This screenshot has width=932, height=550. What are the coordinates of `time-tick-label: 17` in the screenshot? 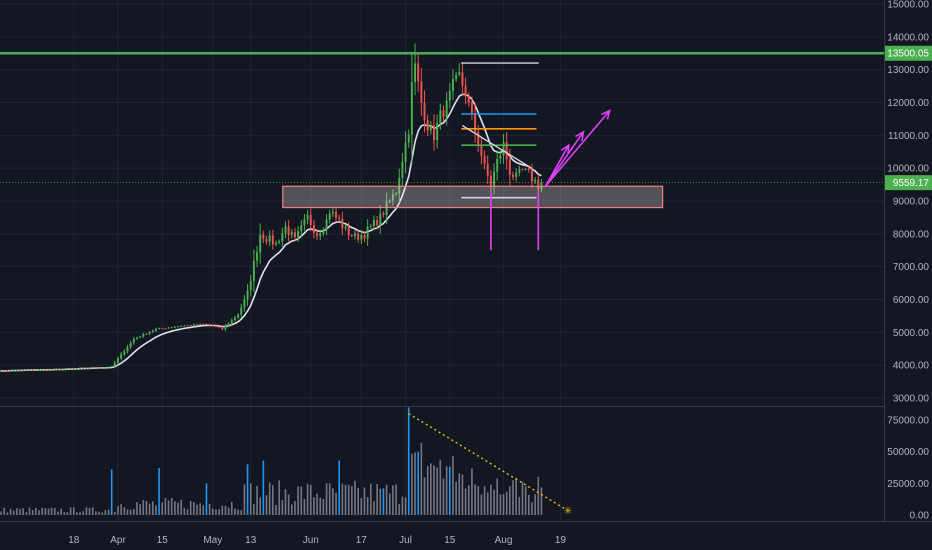 It's located at (362, 540).